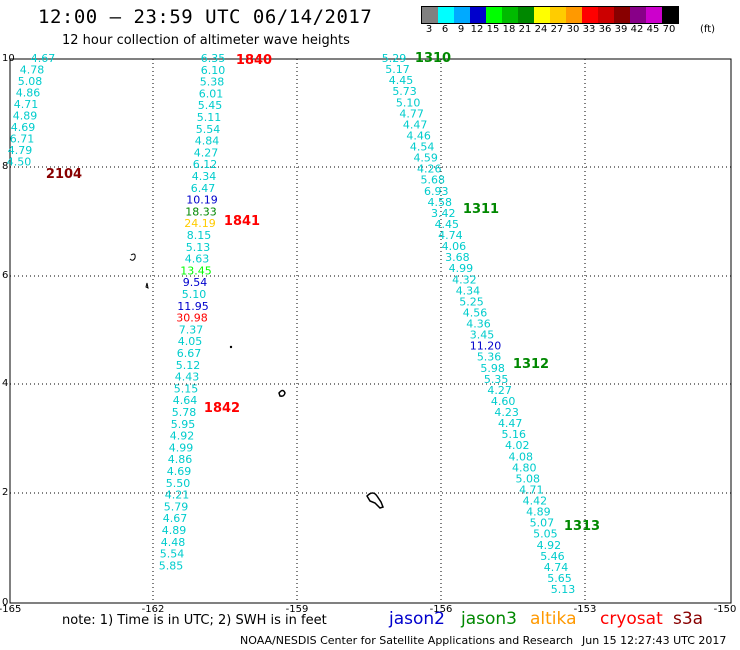 The width and height of the screenshot is (740, 650). Describe the element at coordinates (32, 70) in the screenshot. I see `wave-height-value: 4.78` at that location.